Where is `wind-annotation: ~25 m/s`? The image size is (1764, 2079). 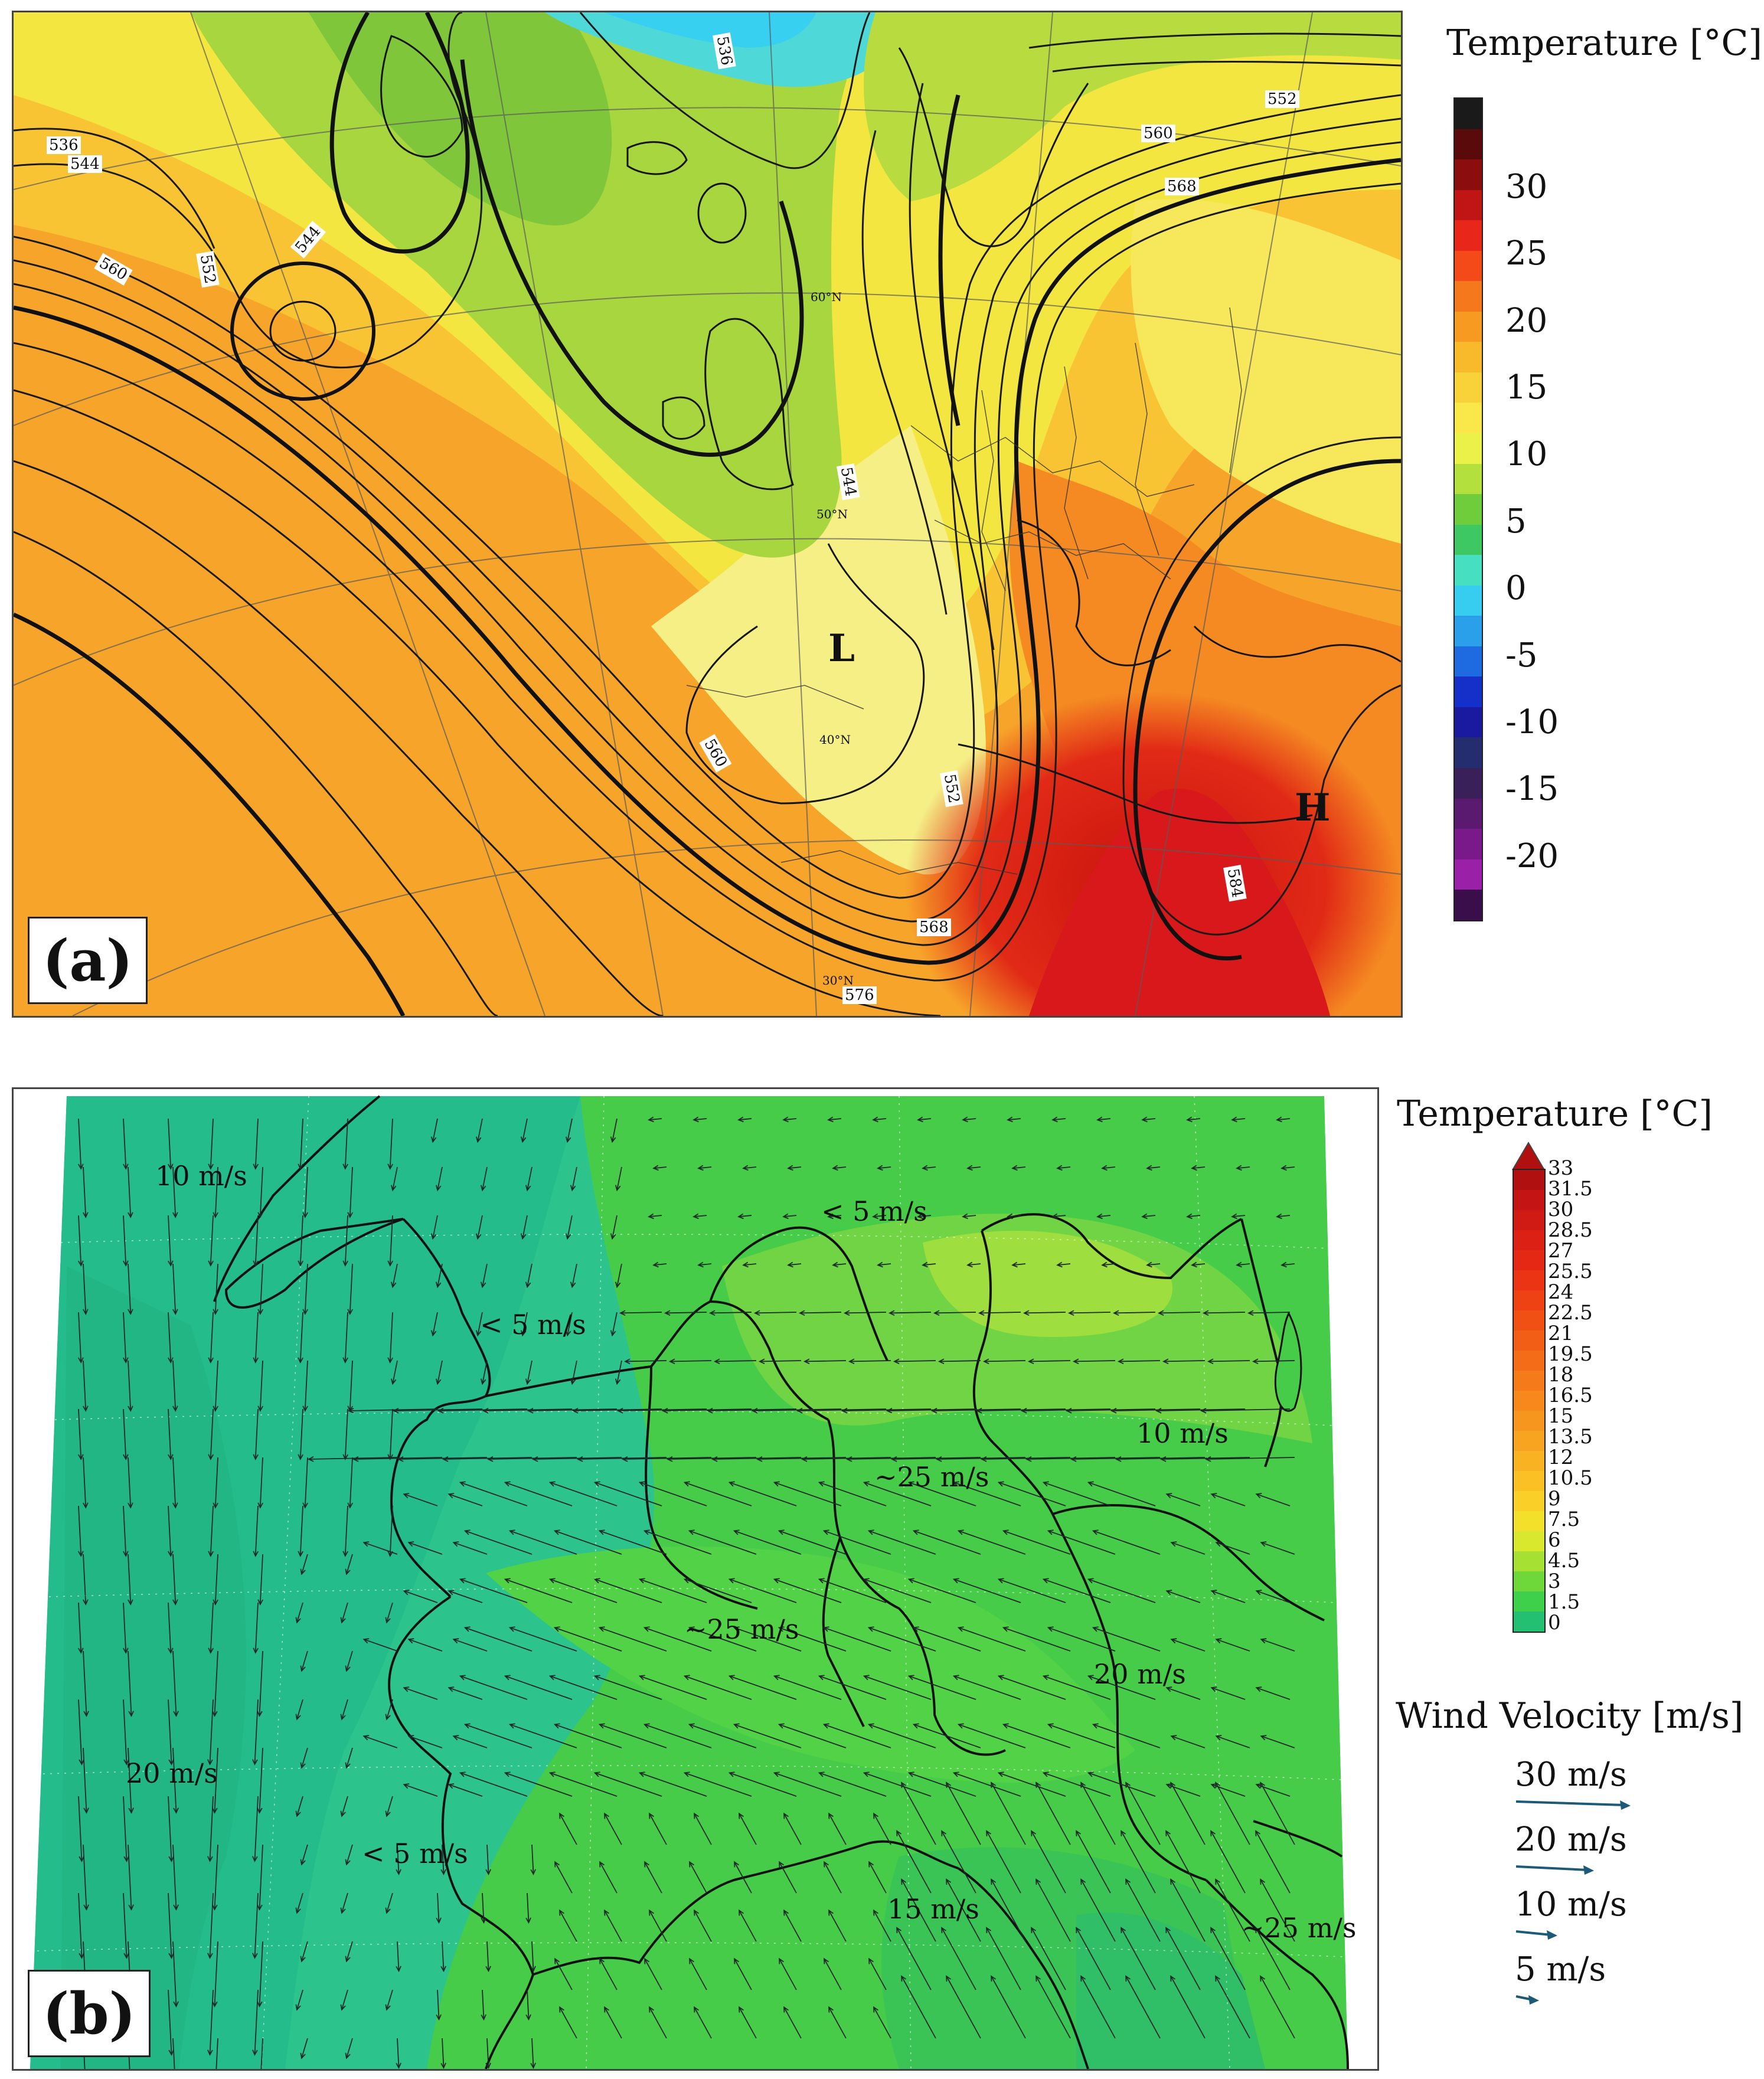 wind-annotation: ~25 m/s is located at coordinates (742, 1629).